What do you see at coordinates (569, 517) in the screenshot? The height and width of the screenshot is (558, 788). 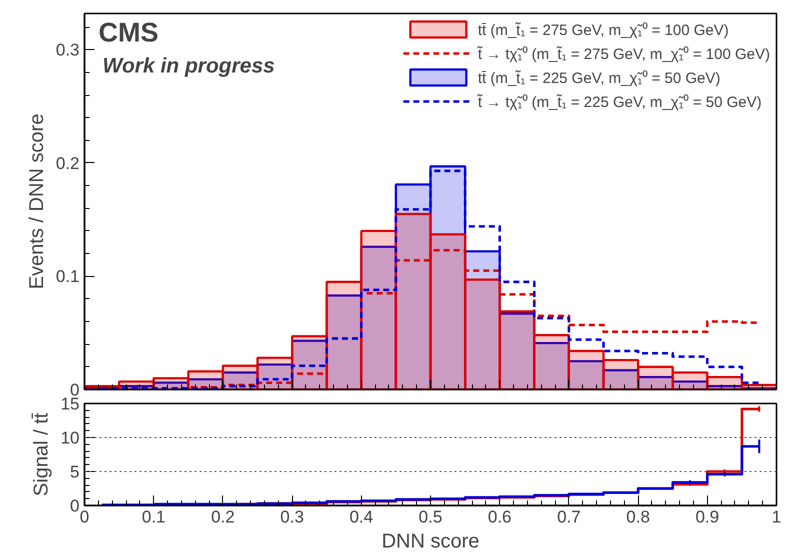 I see `x-tick-label: 0.7` at bounding box center [569, 517].